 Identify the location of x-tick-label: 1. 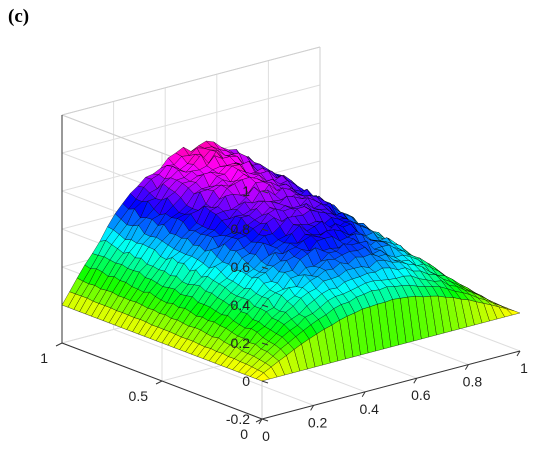
(524, 368).